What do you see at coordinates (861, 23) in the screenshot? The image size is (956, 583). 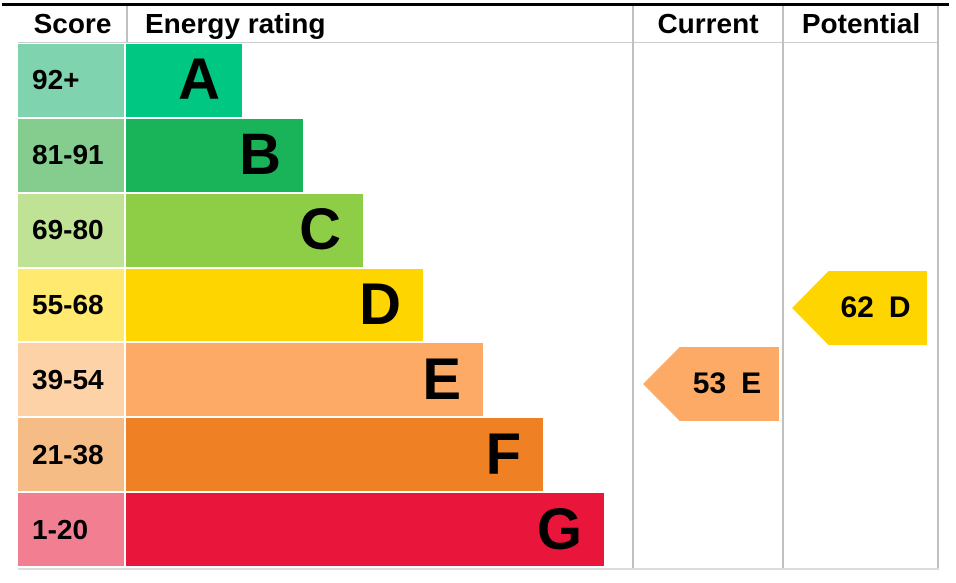 I see `potential-column-header: Potential` at bounding box center [861, 23].